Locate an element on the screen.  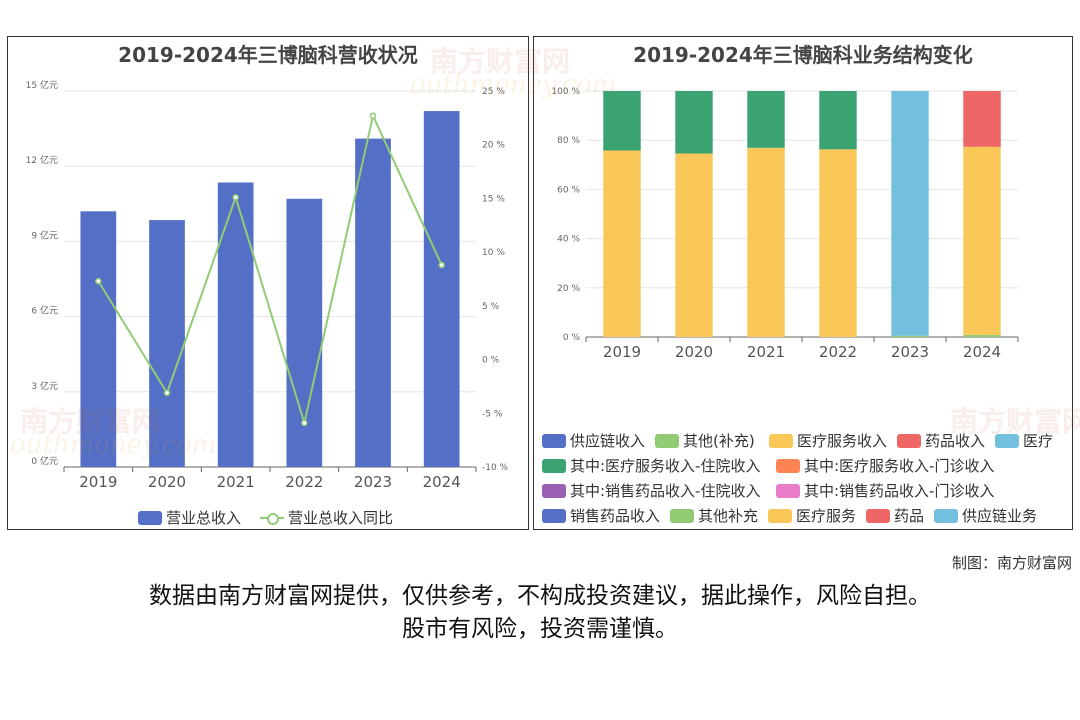
legend-label: 营业总收入 is located at coordinates (204, 518).